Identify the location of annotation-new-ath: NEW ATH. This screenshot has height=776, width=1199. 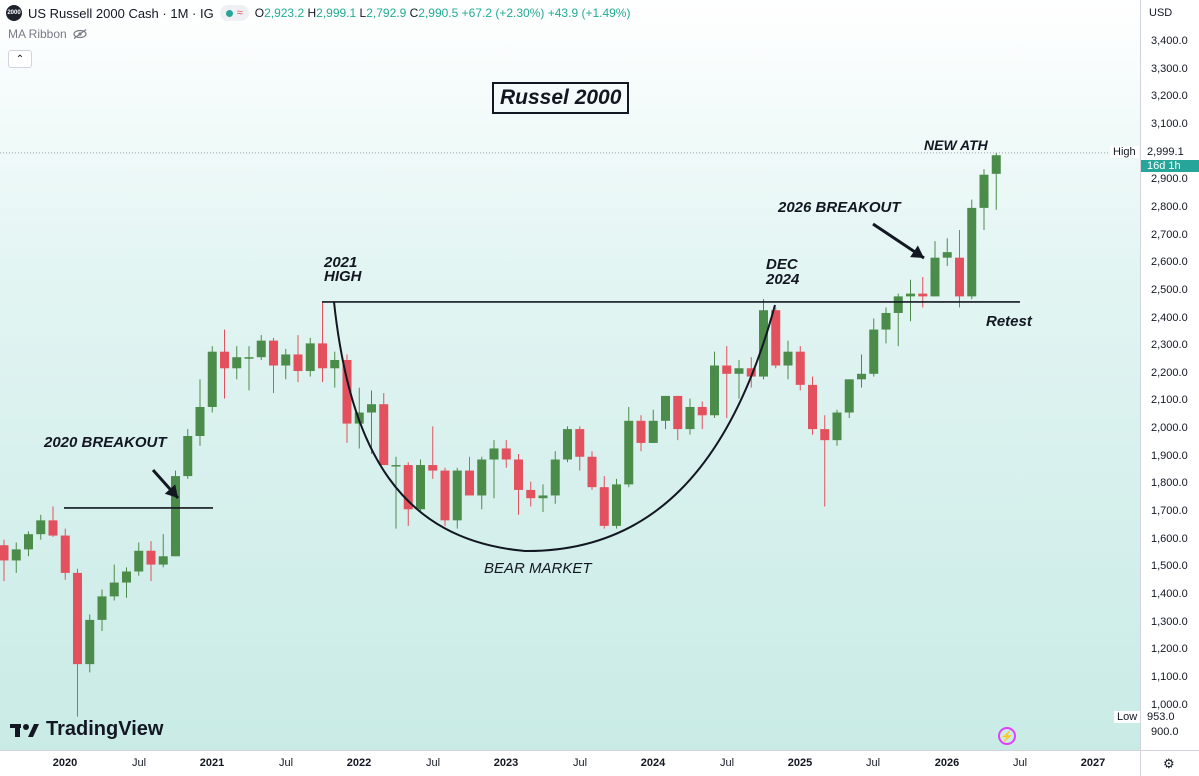
(956, 145).